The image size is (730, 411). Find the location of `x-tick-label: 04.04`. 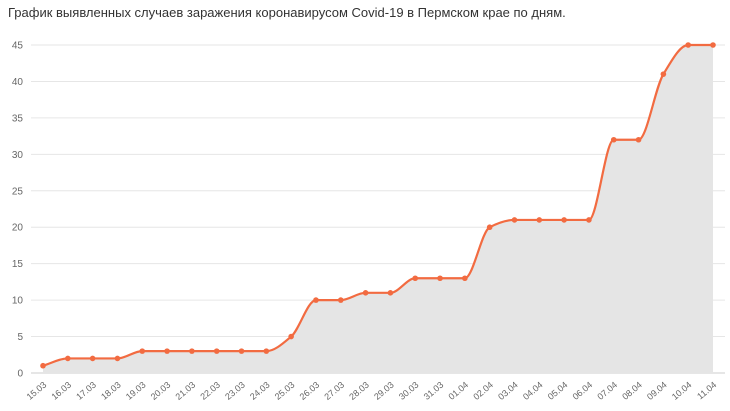

x-tick-label: 04.04 is located at coordinates (533, 391).